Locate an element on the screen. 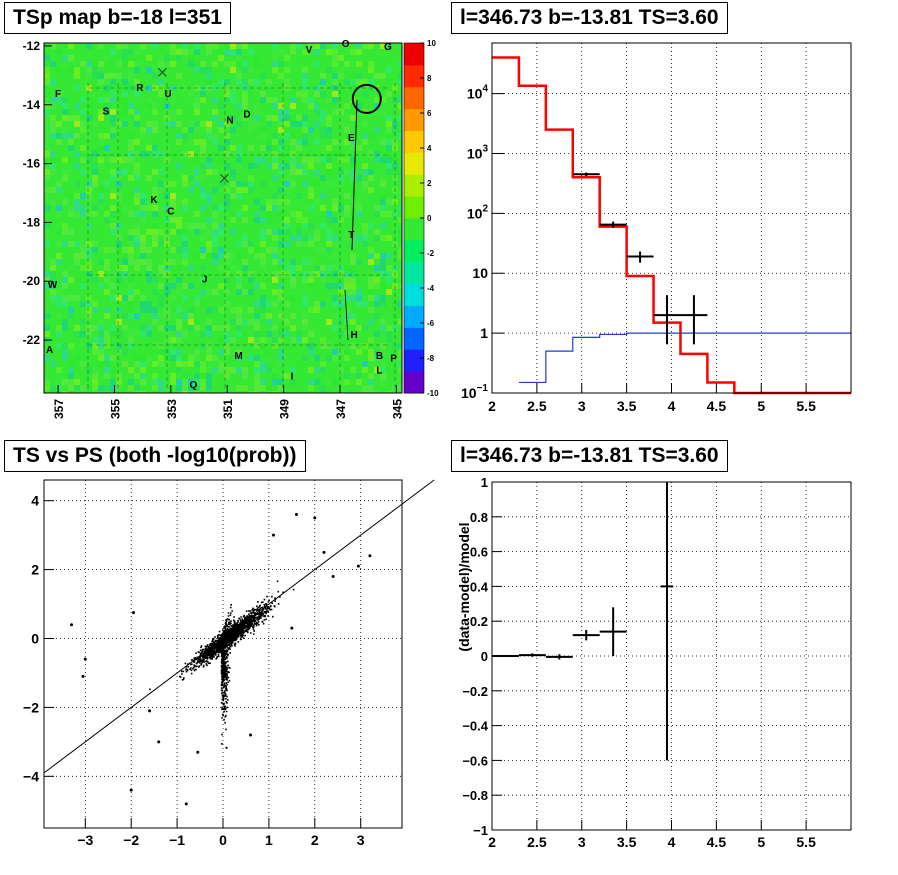 The image size is (898, 875). x-tick-label: 1 is located at coordinates (269, 840).